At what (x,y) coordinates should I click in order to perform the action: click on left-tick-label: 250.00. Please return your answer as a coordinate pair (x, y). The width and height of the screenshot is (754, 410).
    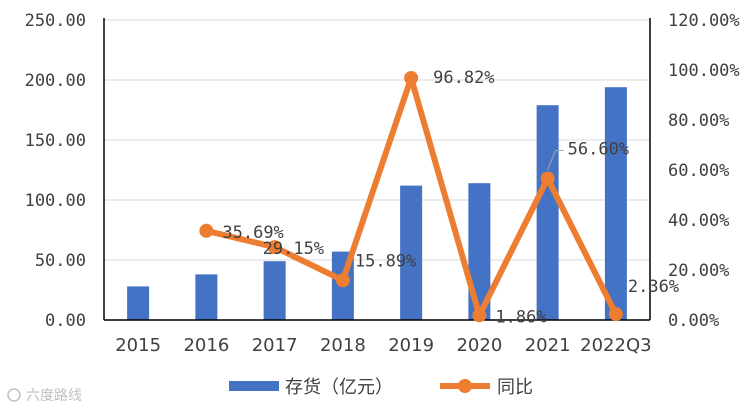
    Looking at the image, I should click on (55, 21).